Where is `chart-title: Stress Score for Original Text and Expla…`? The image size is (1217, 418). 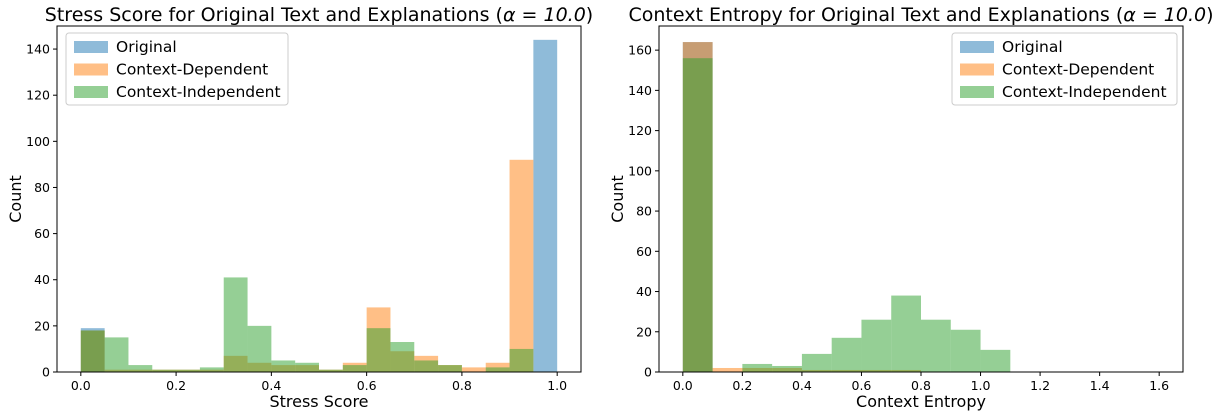 chart-title: Stress Score for Original Text and Expla… is located at coordinates (319, 15).